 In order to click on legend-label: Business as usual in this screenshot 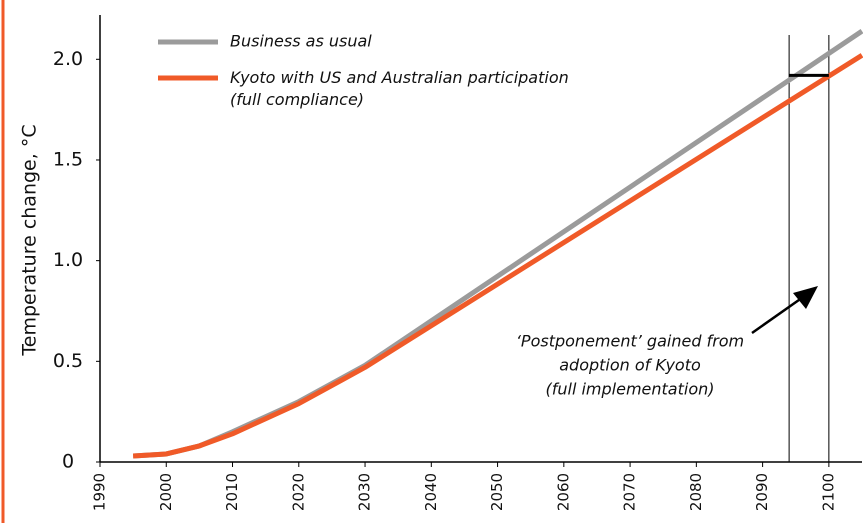, I will do `click(301, 41)`.